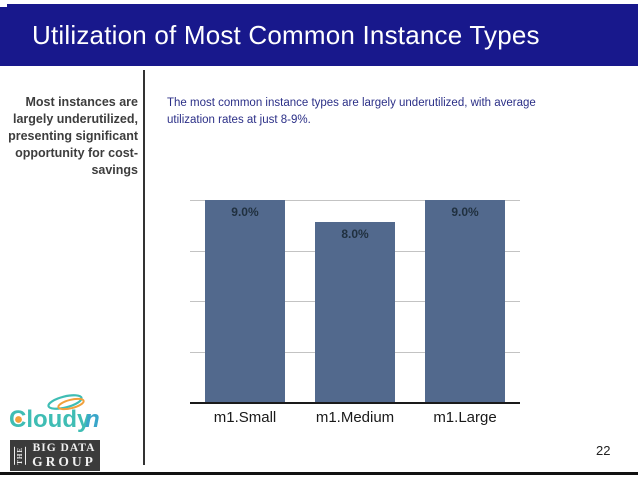 This screenshot has height=479, width=638. Describe the element at coordinates (3, 3) in the screenshot. I see `corner-notch` at that location.